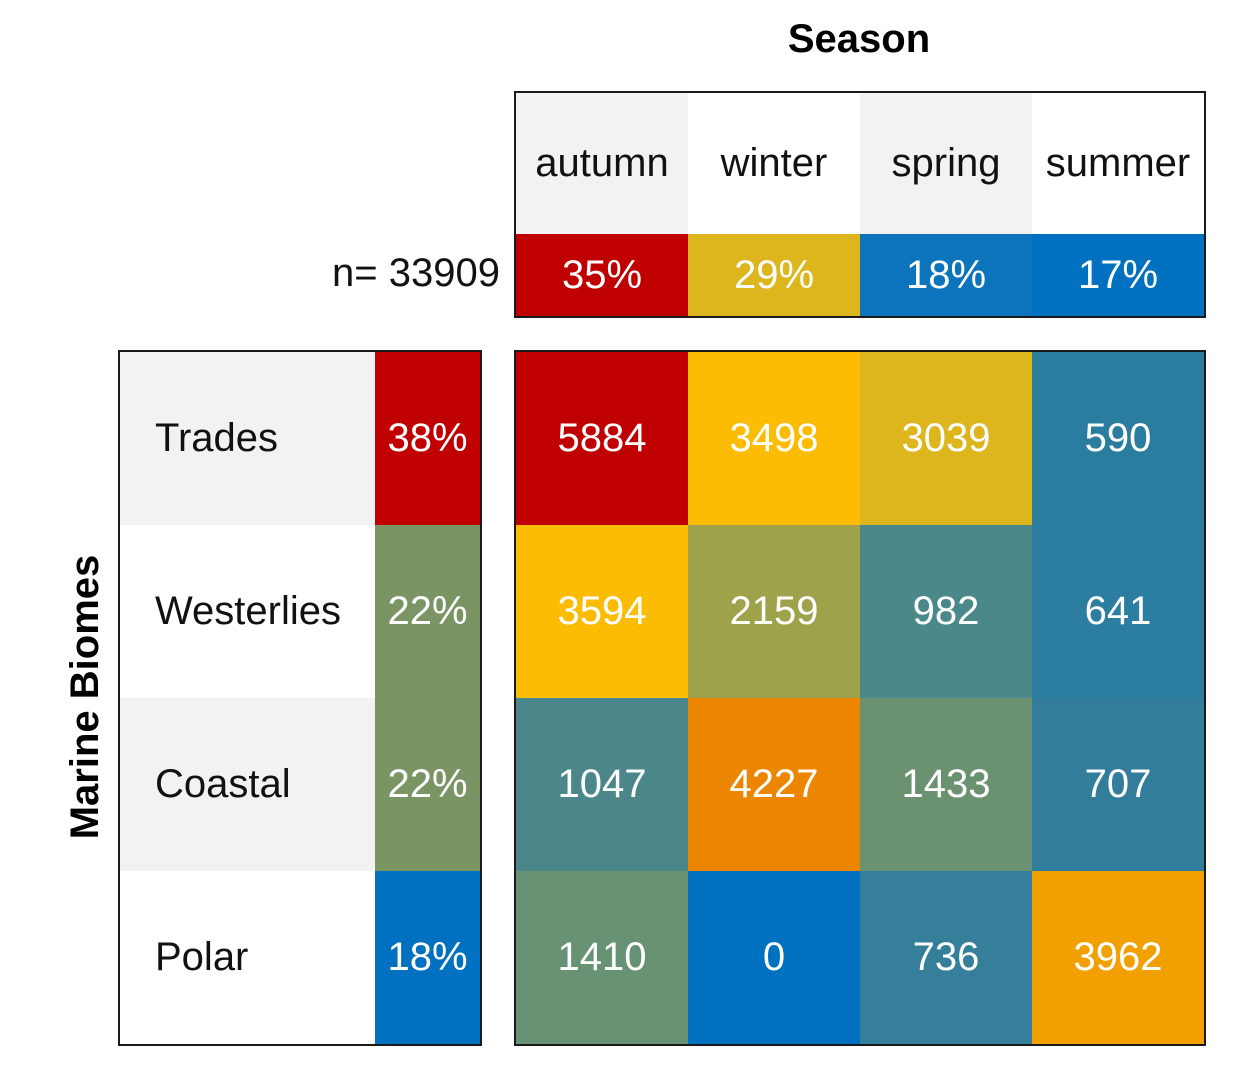 The image size is (1247, 1081). I want to click on biome-label-coastal: Coastal, so click(247, 784).